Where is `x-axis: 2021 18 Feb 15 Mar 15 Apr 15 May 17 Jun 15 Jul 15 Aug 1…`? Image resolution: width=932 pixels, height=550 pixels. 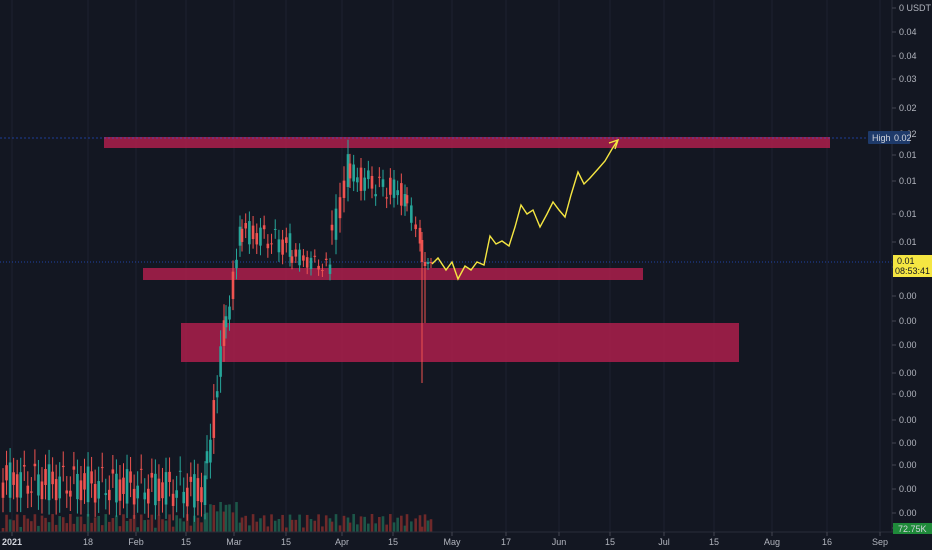
x-axis: 2021 18 Feb 15 Mar 15 Apr 15 May 17 Jun 15 Jul 15 Aug 1… is located at coordinates (445, 539).